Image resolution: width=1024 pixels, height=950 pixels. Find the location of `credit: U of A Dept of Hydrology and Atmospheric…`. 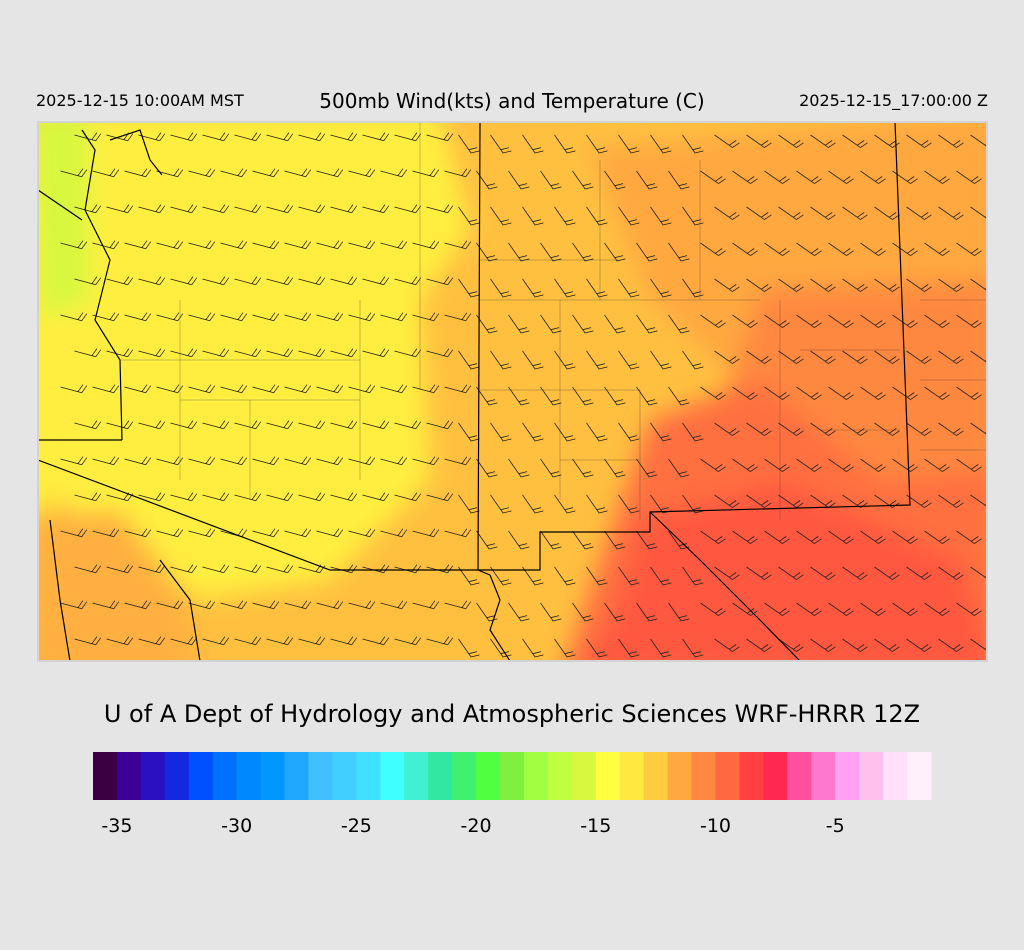

credit: U of A Dept of Hydrology and Atmospheric… is located at coordinates (512, 714).